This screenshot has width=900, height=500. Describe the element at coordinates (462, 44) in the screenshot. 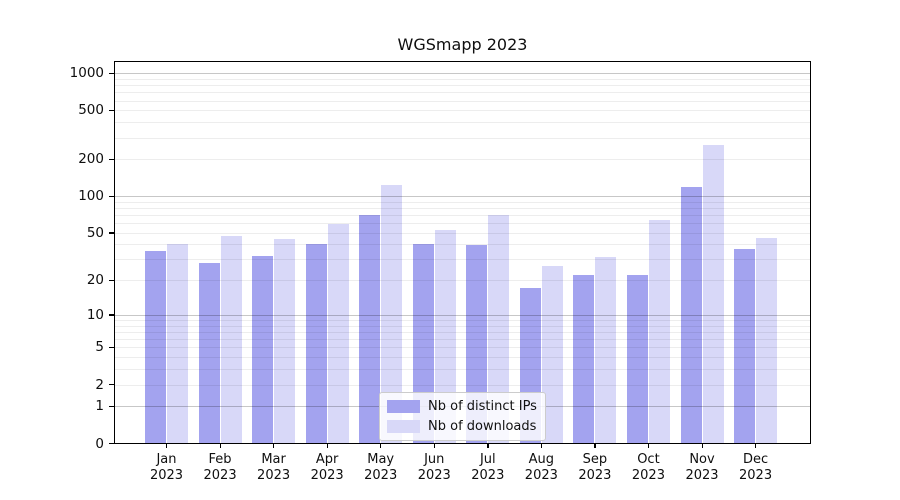

I see `chart-title: WGSmapp 2023` at that location.